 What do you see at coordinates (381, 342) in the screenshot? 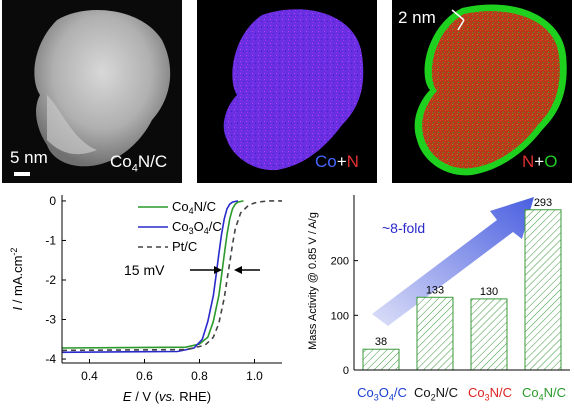
I see `bar-value-label: 38` at bounding box center [381, 342].